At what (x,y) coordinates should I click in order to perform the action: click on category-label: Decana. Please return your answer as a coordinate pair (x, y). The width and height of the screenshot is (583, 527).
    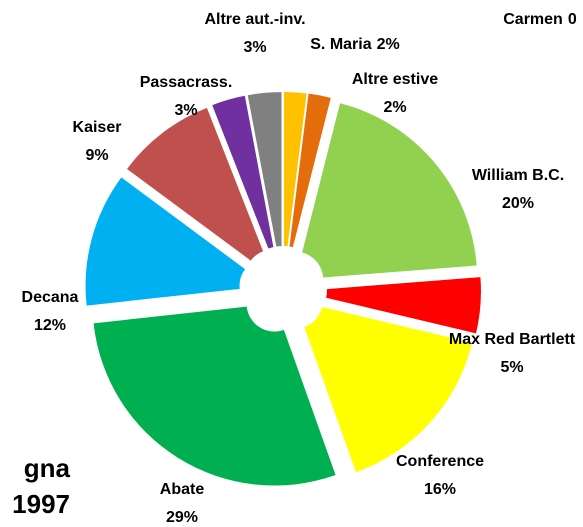
    Looking at the image, I should click on (50, 297).